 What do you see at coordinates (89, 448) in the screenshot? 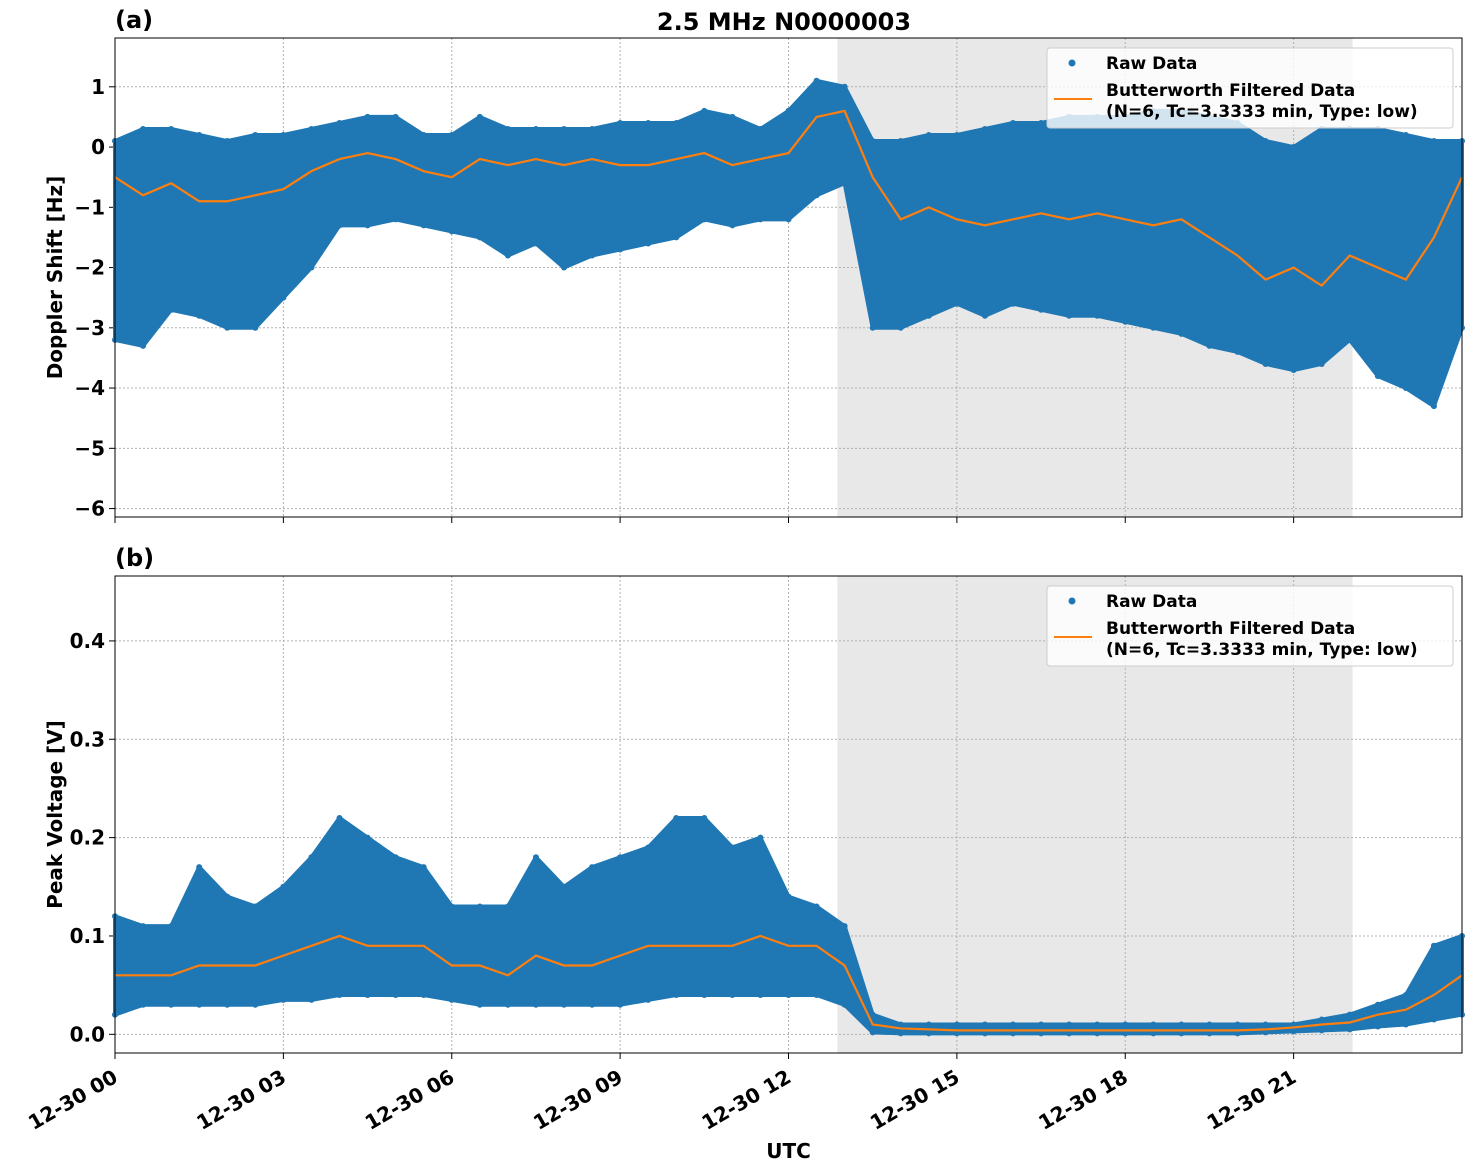
I see `y-tick-label: −5` at bounding box center [89, 448].